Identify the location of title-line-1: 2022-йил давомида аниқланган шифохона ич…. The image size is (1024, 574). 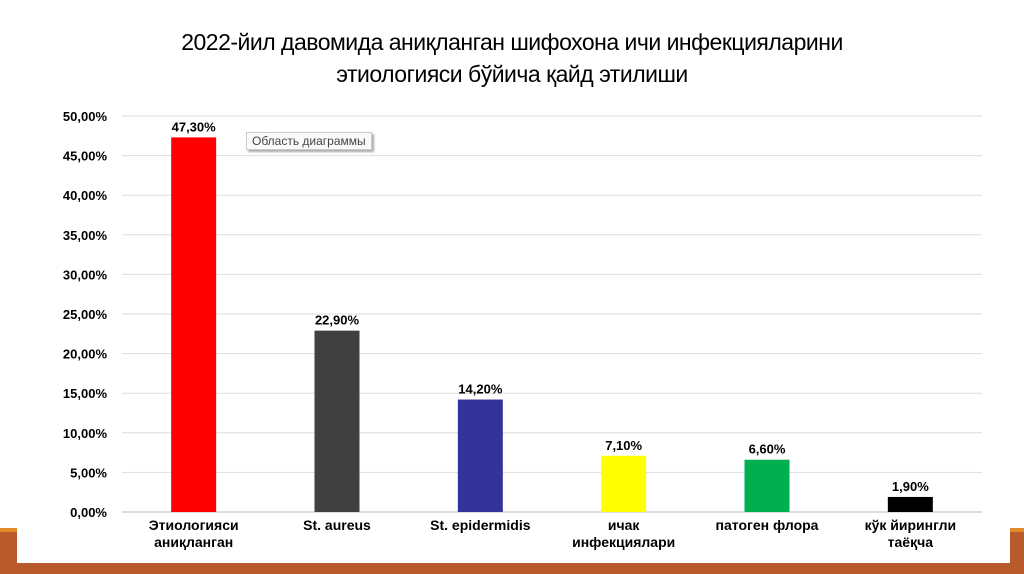
(512, 42).